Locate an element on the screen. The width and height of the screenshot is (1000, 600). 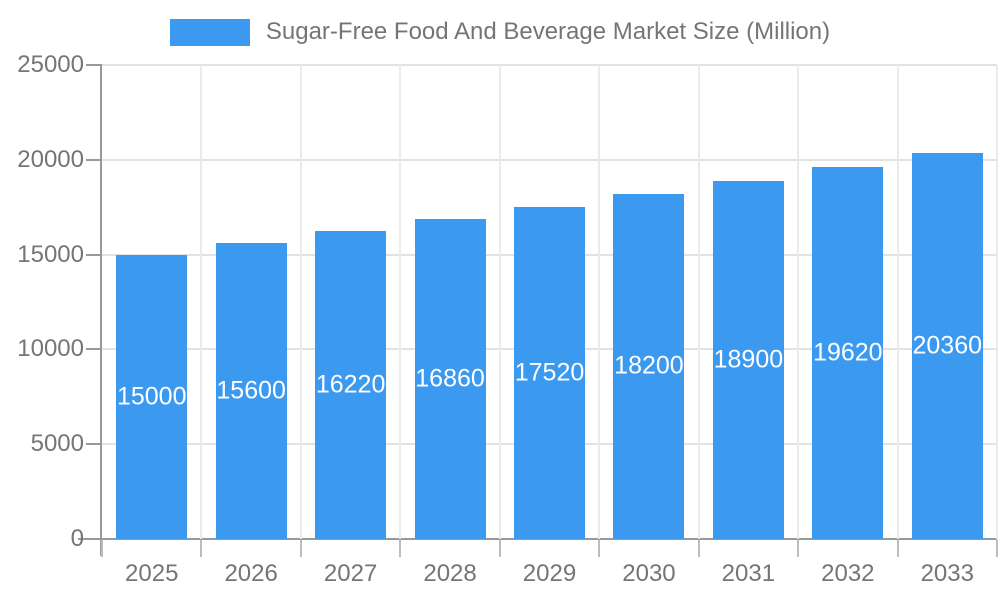
bar-value-label: 18200 is located at coordinates (649, 365).